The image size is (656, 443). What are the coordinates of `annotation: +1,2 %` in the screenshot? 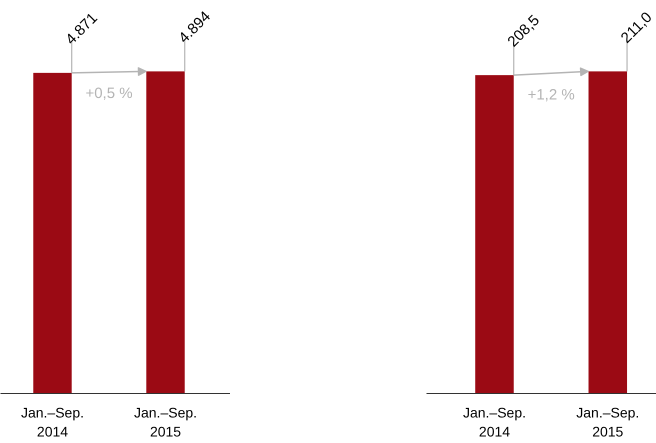 It's located at (551, 95).